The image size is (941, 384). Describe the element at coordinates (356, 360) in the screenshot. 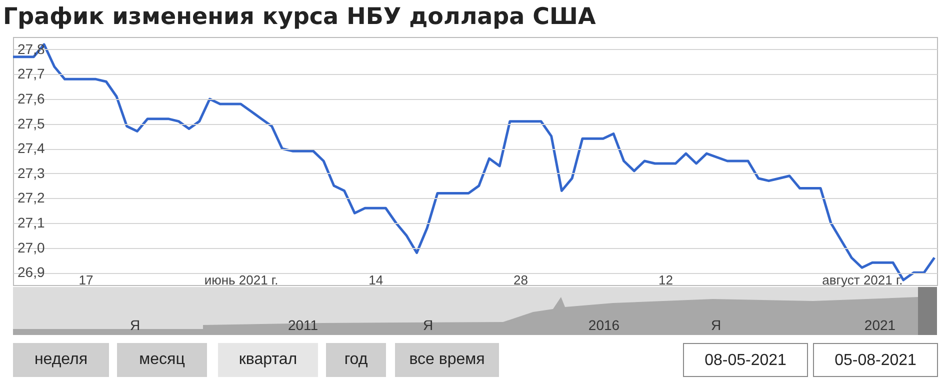

I see `range-button: год` at that location.